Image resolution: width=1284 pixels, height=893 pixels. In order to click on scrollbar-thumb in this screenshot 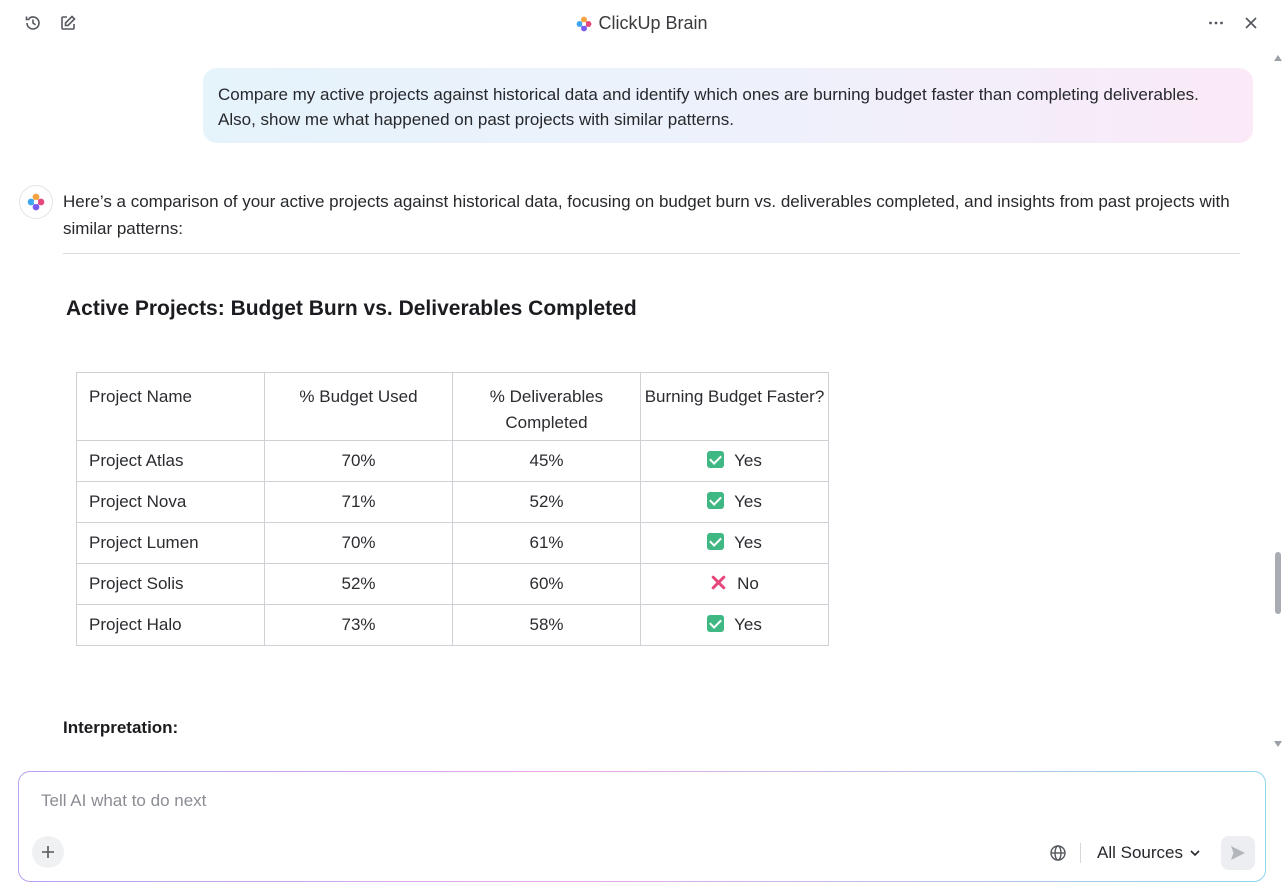, I will do `click(1278, 583)`.